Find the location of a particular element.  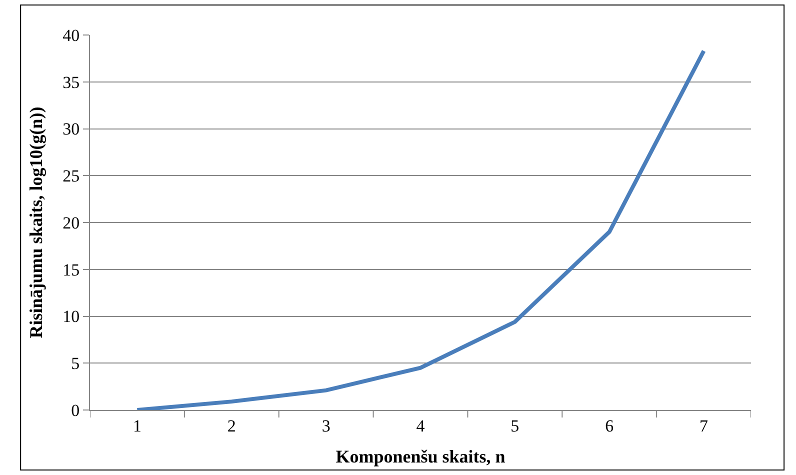

y-tick-label: 40 is located at coordinates (71, 35).